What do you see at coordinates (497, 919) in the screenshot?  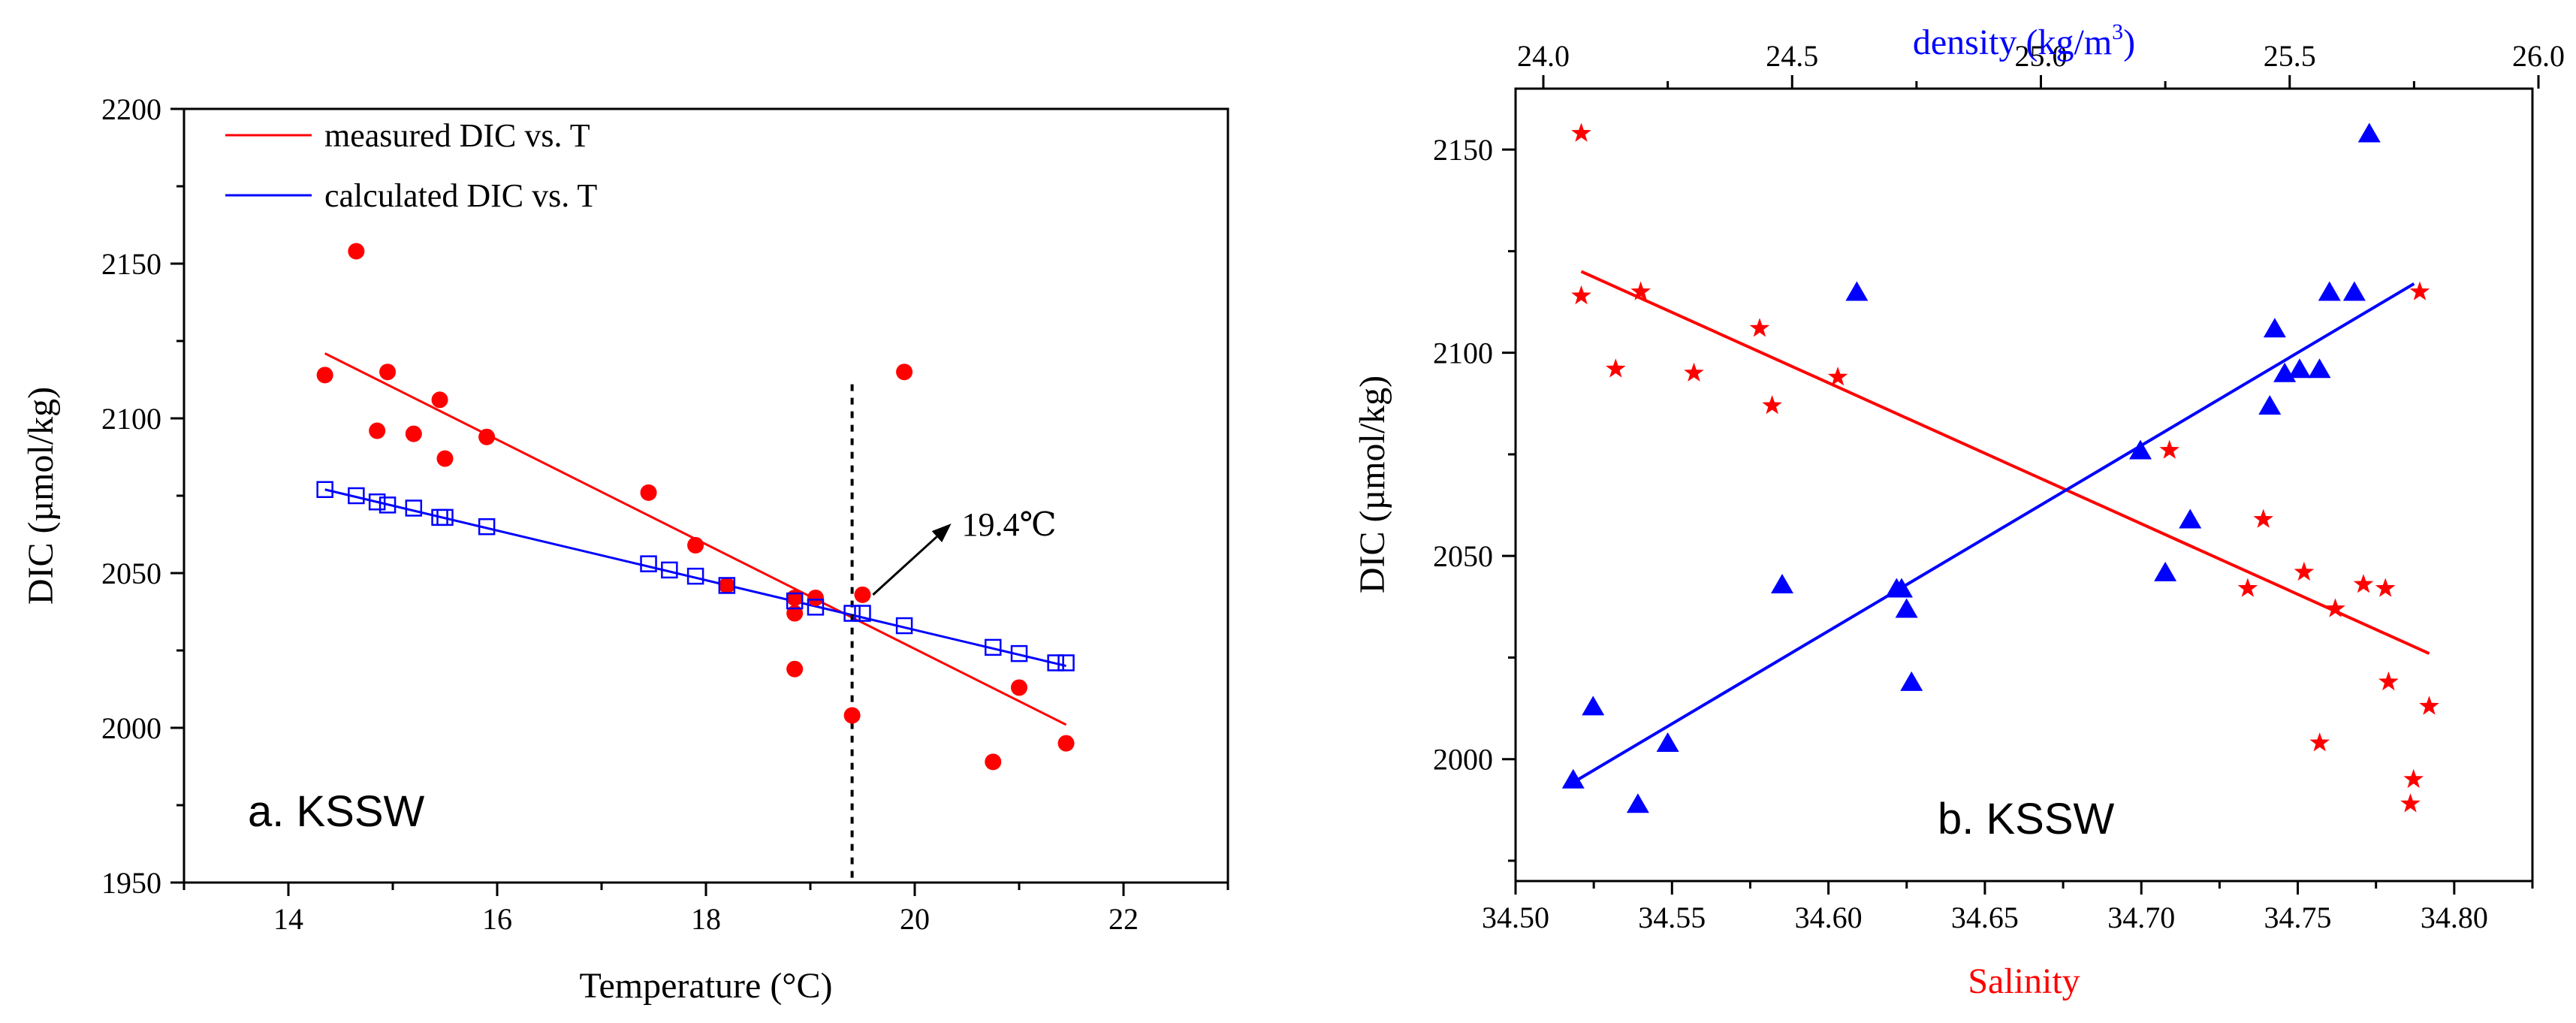 I see `x-tick-label-a: 16` at bounding box center [497, 919].